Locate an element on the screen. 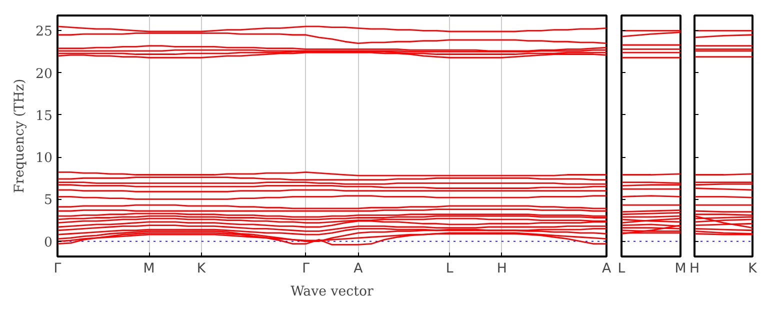 This screenshot has width=773, height=310. y-tick-label: 10 is located at coordinates (44, 158).